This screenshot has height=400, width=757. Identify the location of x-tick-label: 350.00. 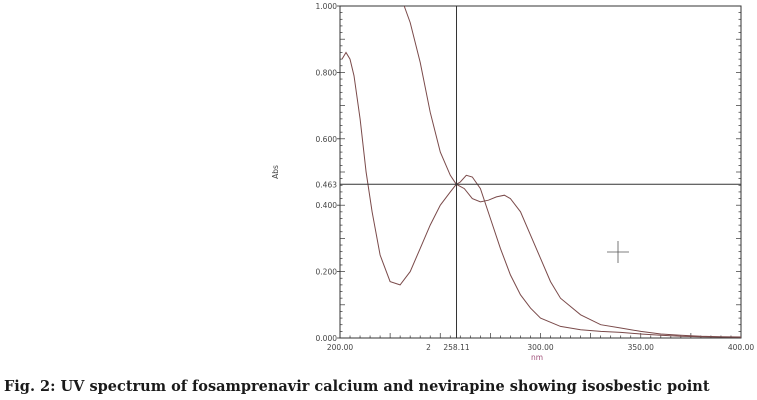
(641, 347).